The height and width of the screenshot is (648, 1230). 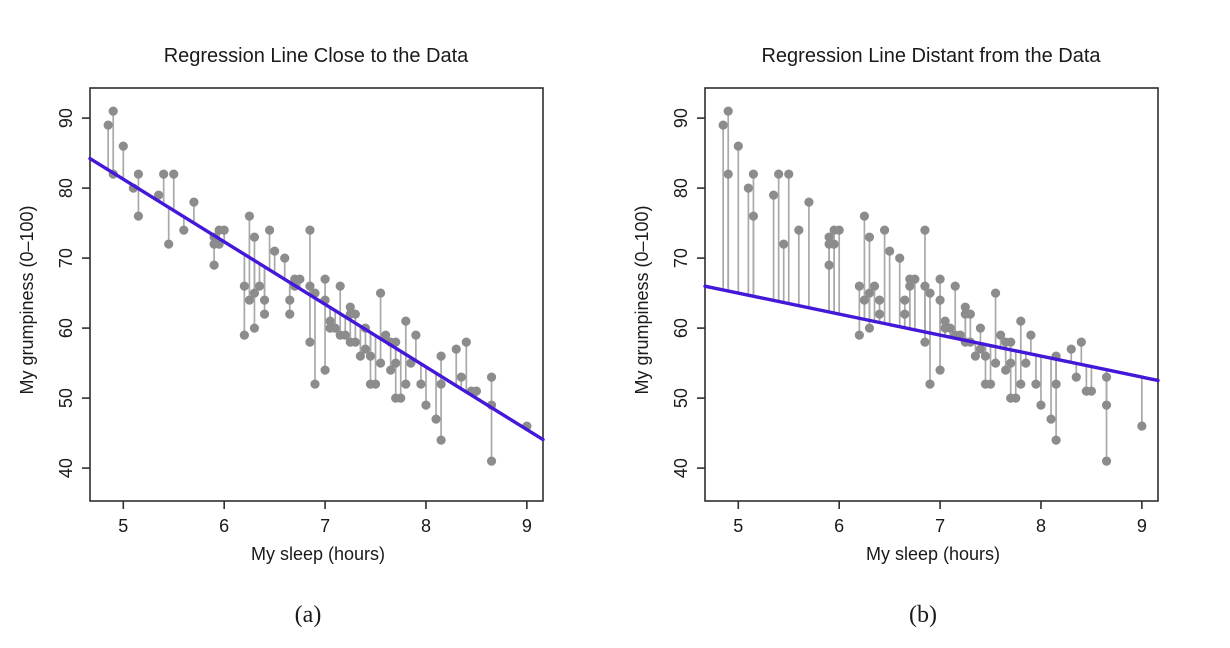 I want to click on x-tick-label: 6, so click(x=839, y=526).